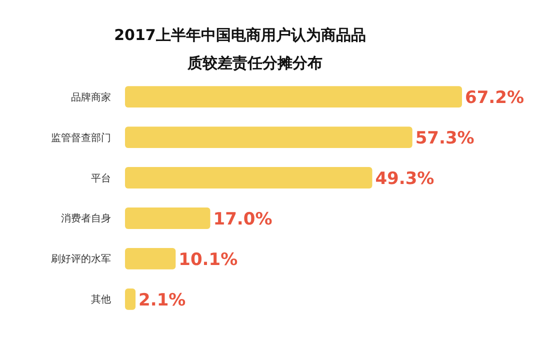 The image size is (549, 342). What do you see at coordinates (444, 138) in the screenshot?
I see `data-label: 57.3%` at bounding box center [444, 138].